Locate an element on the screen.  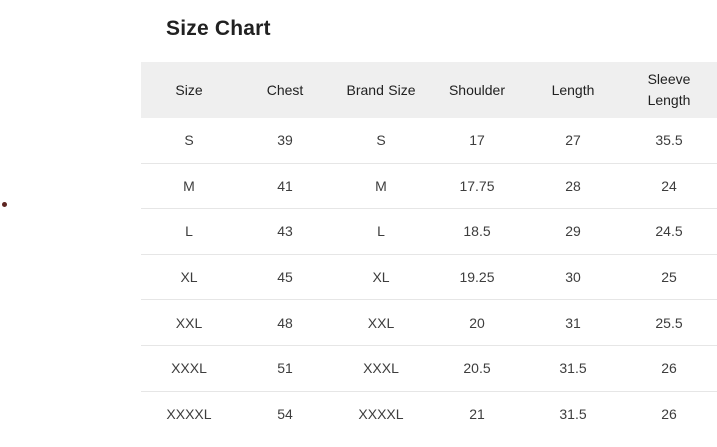
header-cell: Brand Size is located at coordinates (381, 89).